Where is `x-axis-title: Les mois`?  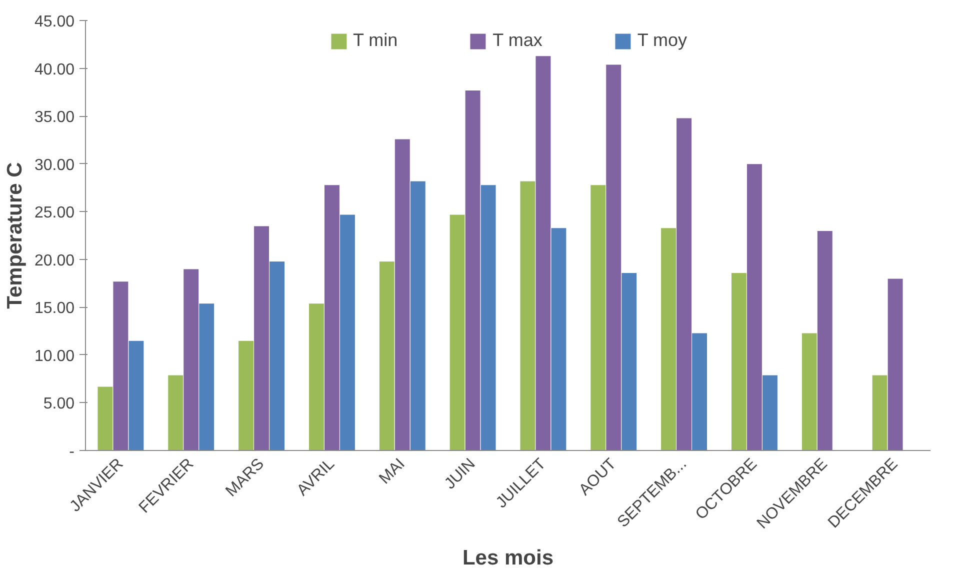 x-axis-title: Les mois is located at coordinates (508, 558).